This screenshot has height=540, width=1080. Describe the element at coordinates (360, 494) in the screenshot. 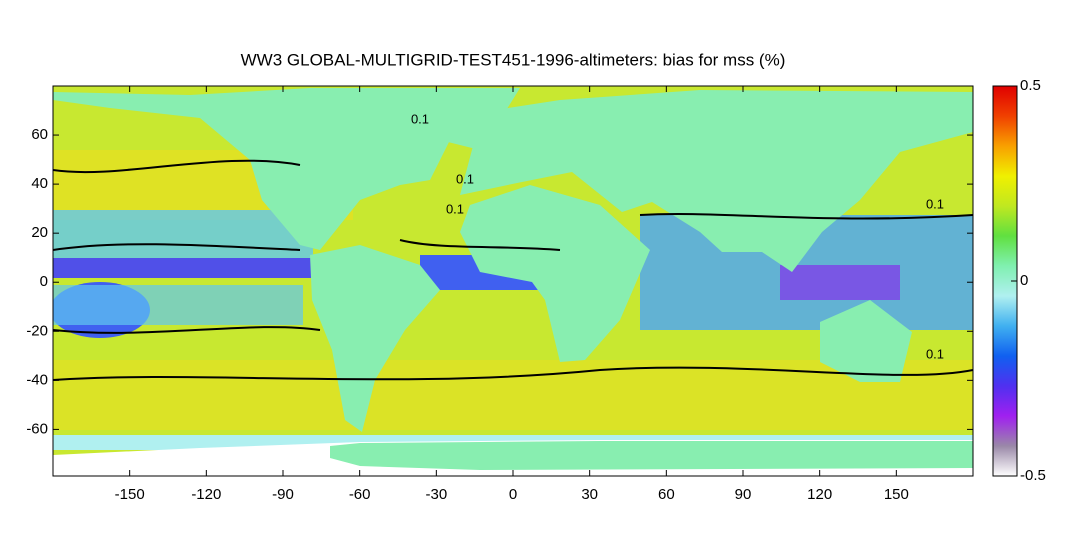

I see `x-tick-label: -60` at that location.